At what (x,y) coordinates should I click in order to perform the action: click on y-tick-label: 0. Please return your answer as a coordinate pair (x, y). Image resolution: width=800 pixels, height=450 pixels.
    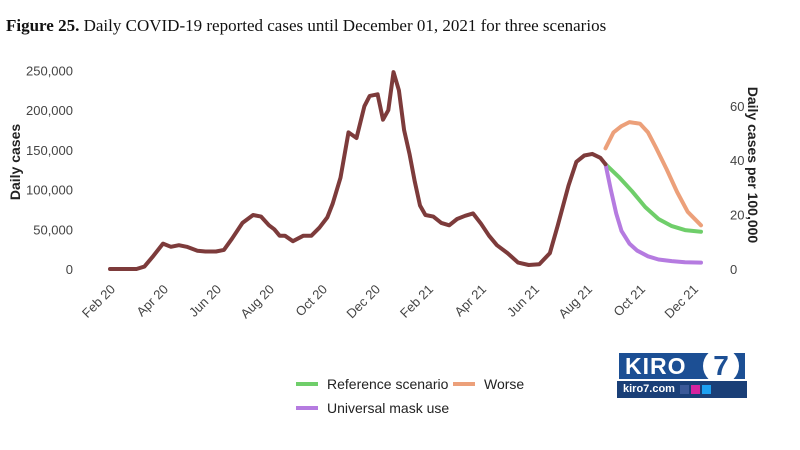
    Looking at the image, I should click on (69, 269).